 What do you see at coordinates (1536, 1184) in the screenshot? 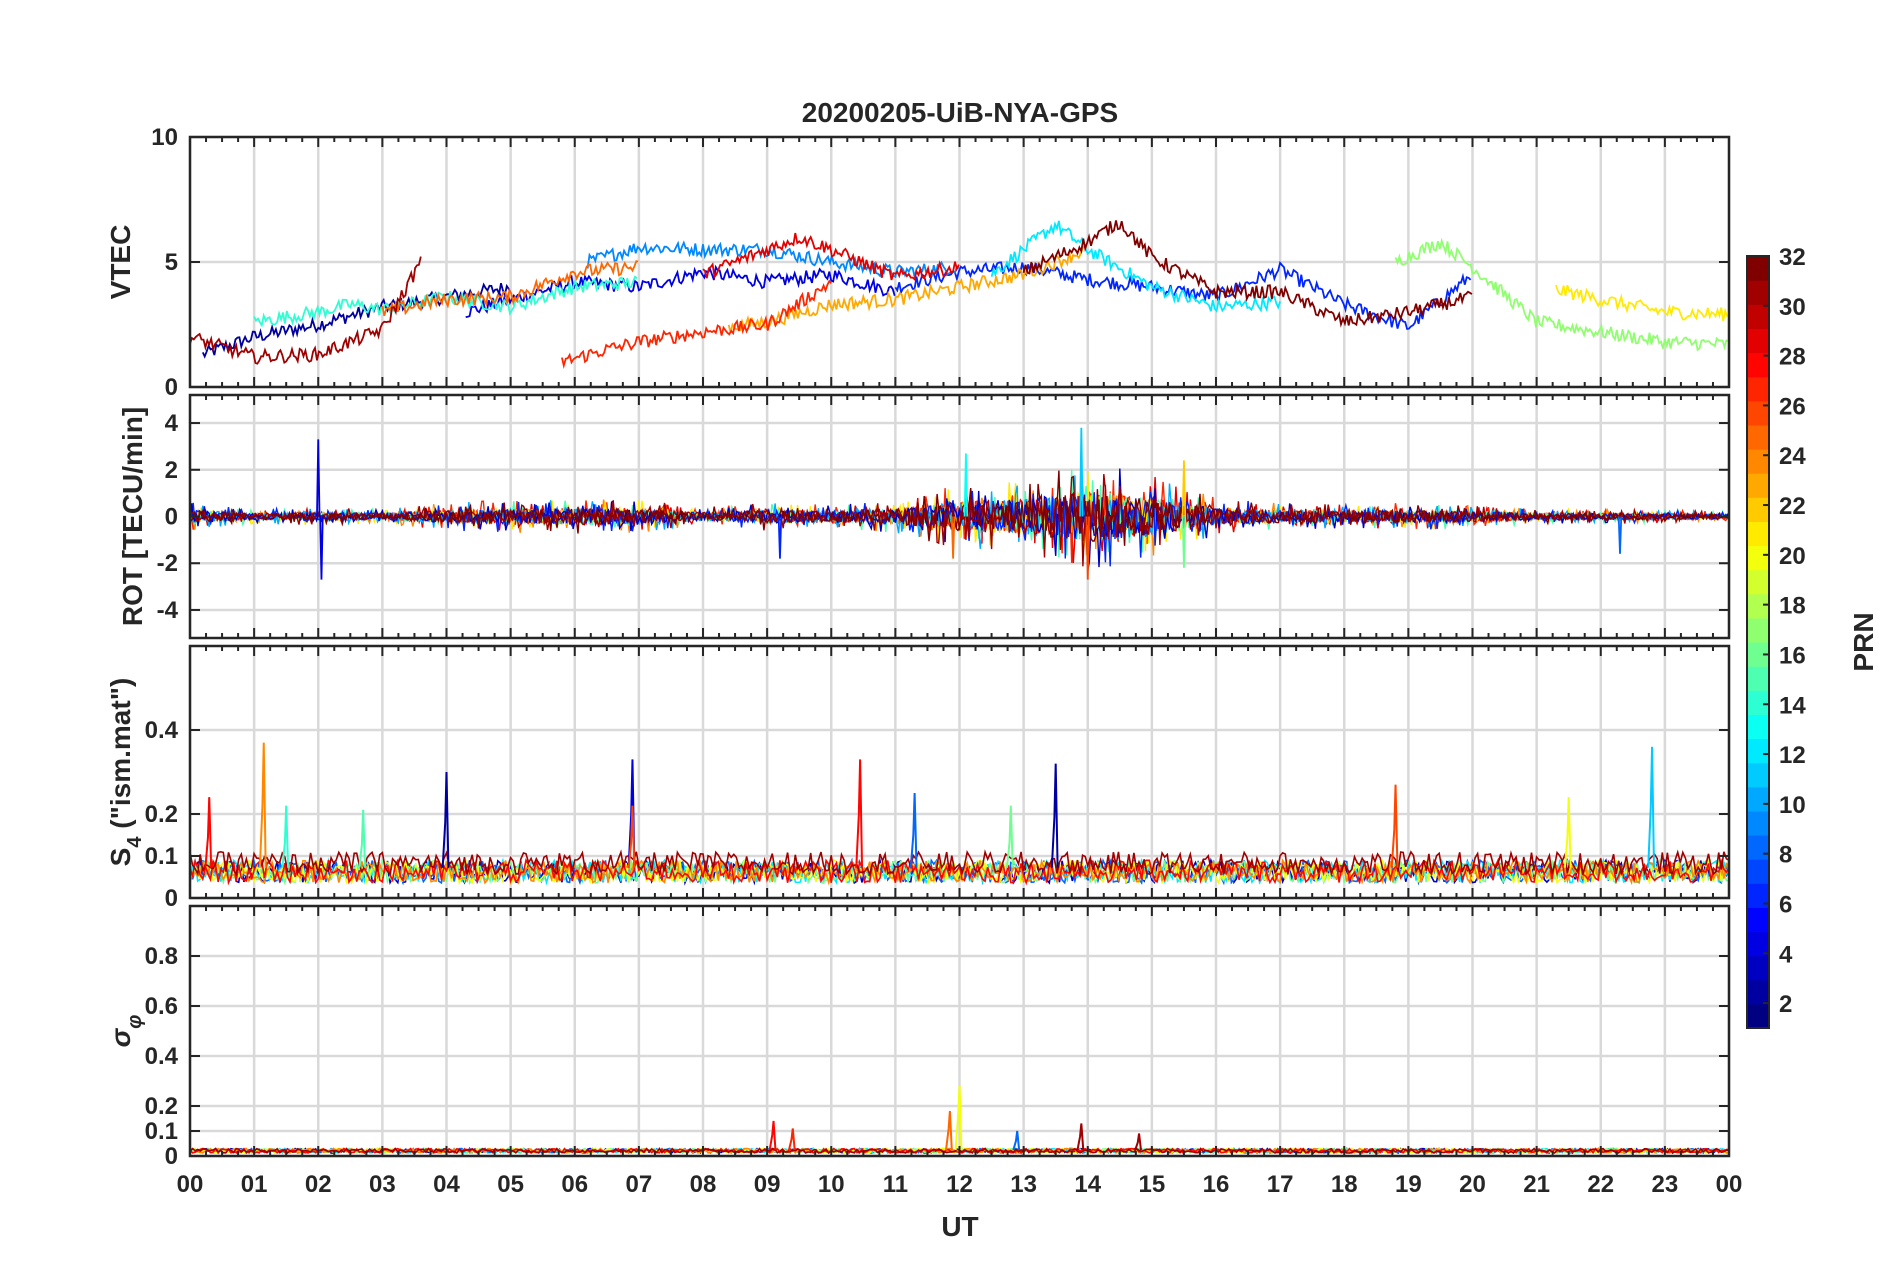
I see `x-tick-label: 21` at bounding box center [1536, 1184].